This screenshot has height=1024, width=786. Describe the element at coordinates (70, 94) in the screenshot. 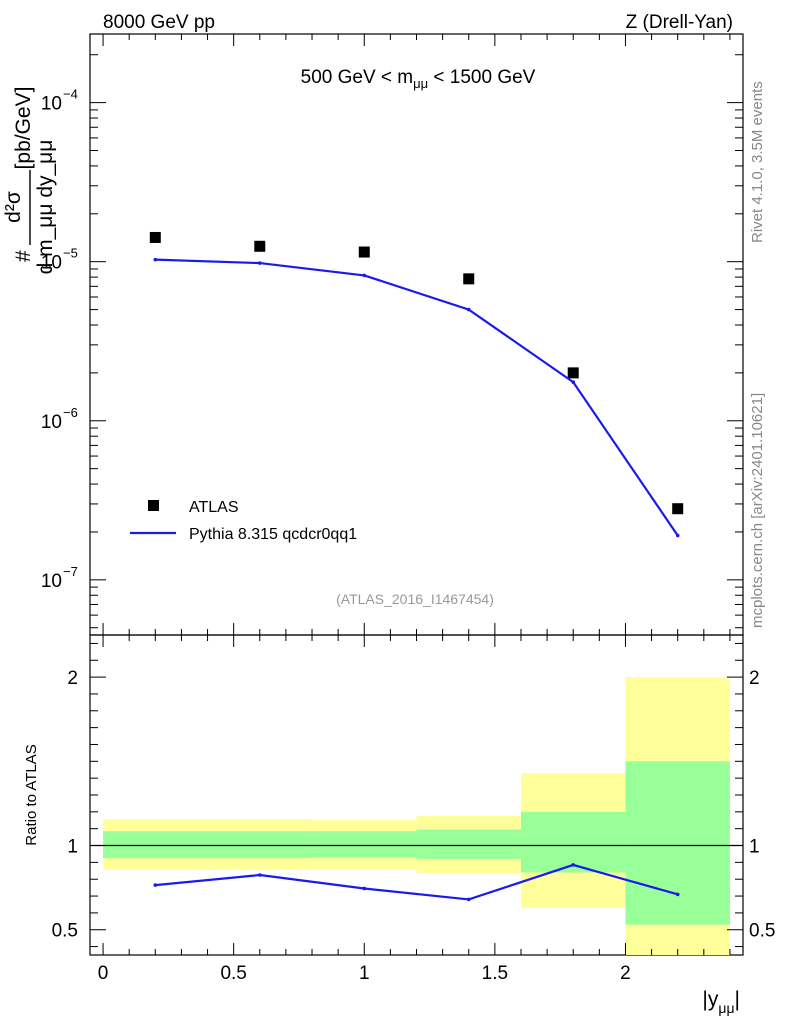

I see `y-tick-label-exp-3: −4` at that location.